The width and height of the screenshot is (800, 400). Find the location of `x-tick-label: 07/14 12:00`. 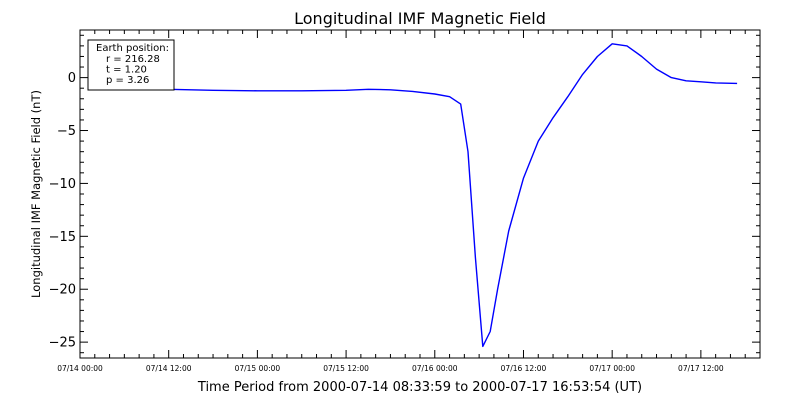

x-tick-label: 07/14 12:00 is located at coordinates (169, 368).